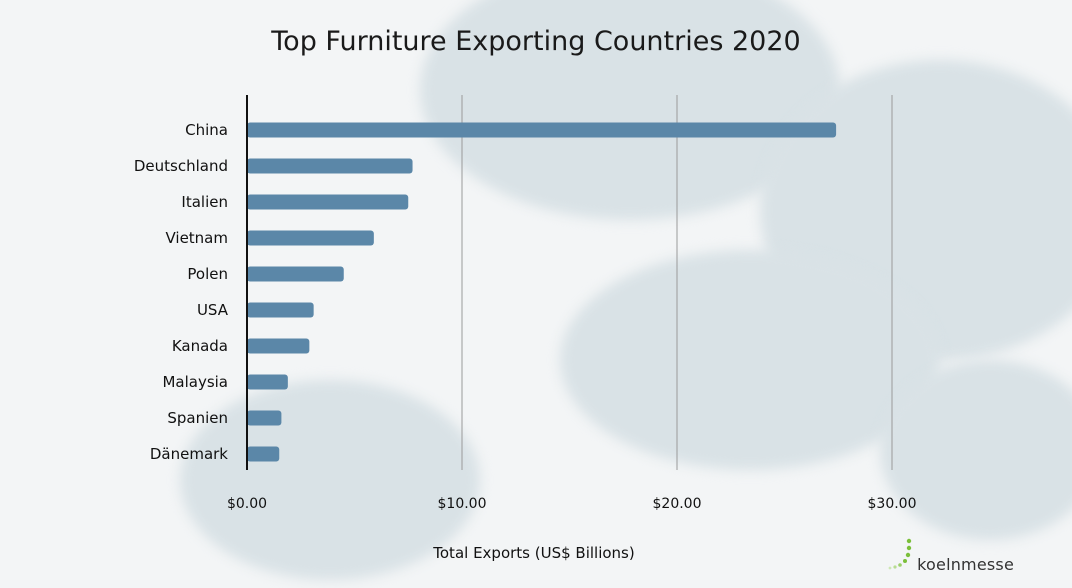  What do you see at coordinates (200, 346) in the screenshot?
I see `category-label: Kanada` at bounding box center [200, 346].